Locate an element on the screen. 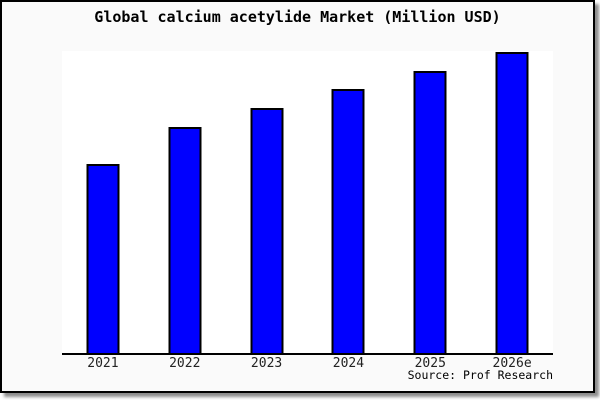  bar-2021 is located at coordinates (103, 258).